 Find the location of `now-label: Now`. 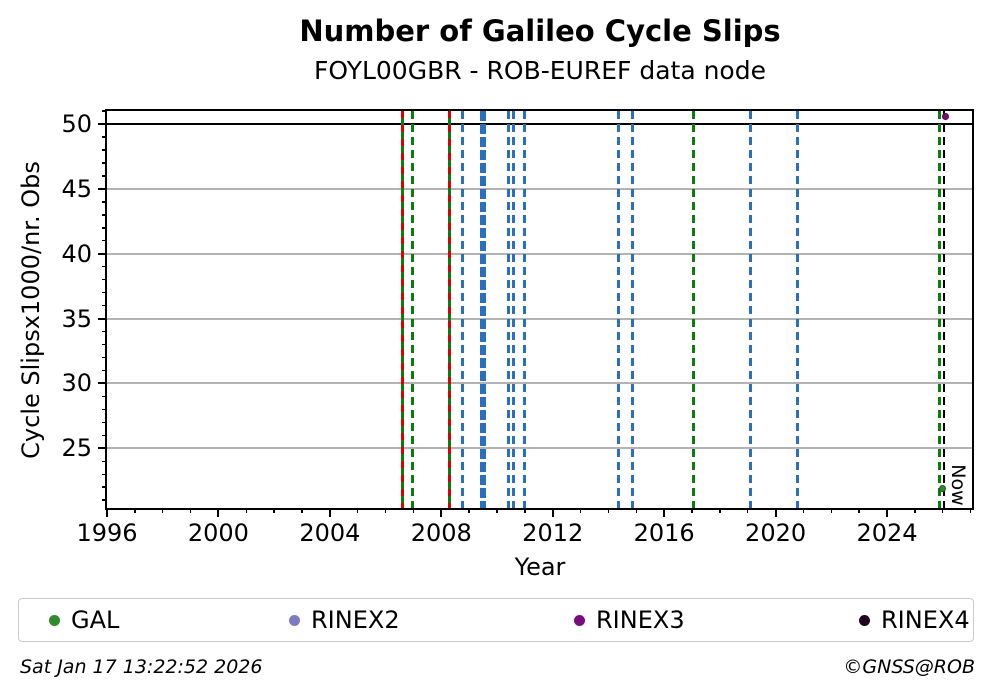

now-label: Now is located at coordinates (958, 485).